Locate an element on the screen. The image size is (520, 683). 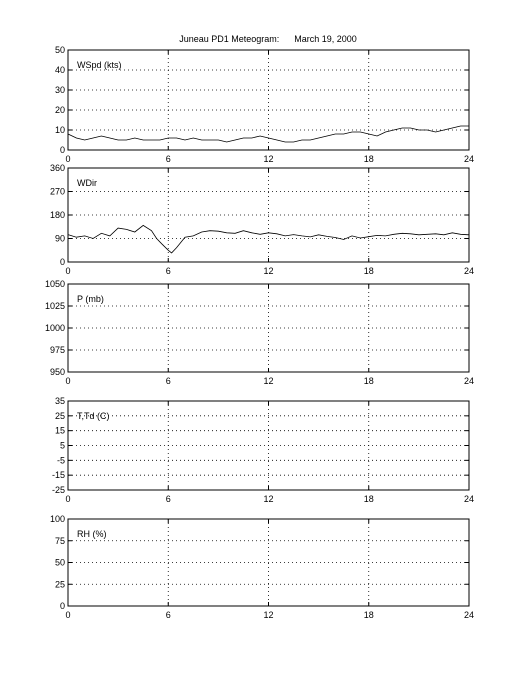
wdir-xtick-label: 0 is located at coordinates (67, 271).